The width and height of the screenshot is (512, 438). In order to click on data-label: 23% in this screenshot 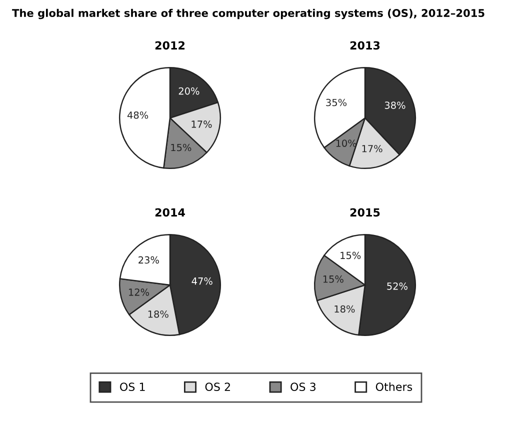, I will do `click(148, 260)`.